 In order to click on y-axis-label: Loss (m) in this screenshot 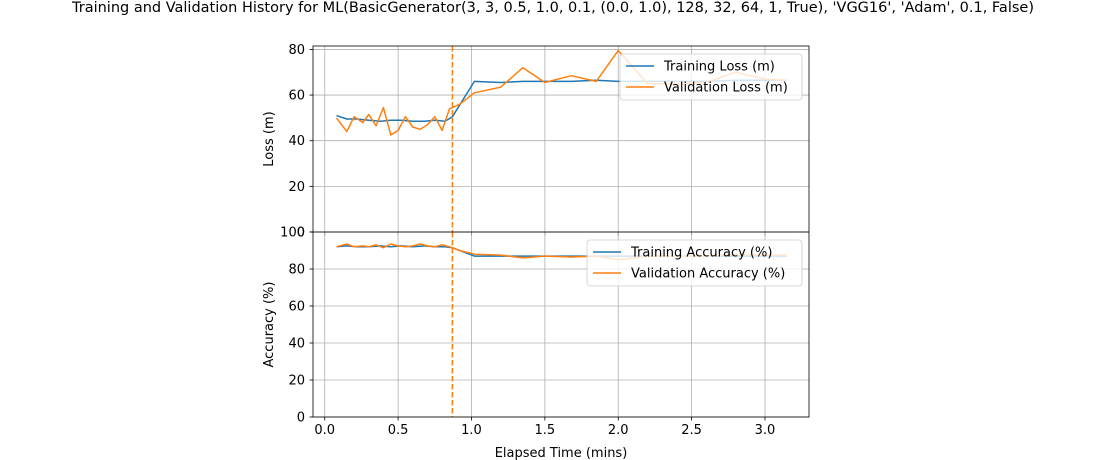, I will do `click(269, 138)`.